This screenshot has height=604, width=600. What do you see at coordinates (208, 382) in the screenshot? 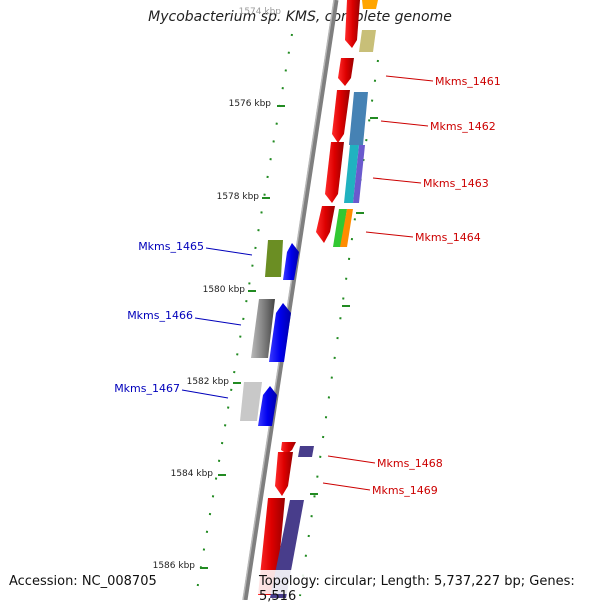
I see `scale-label: 1582 kbp` at bounding box center [208, 382].